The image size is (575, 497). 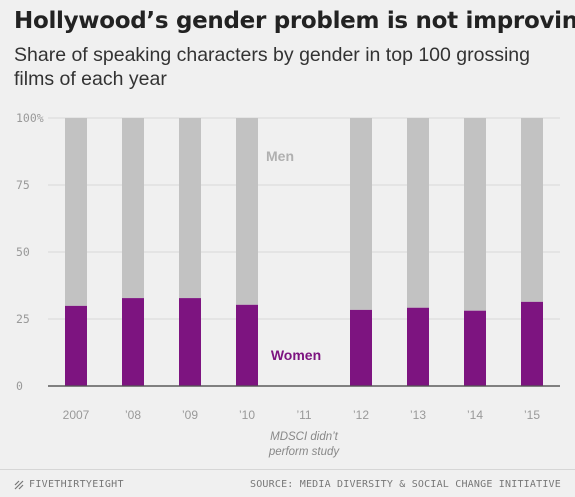 I want to click on x-tick-label: ’08, so click(x=133, y=415).